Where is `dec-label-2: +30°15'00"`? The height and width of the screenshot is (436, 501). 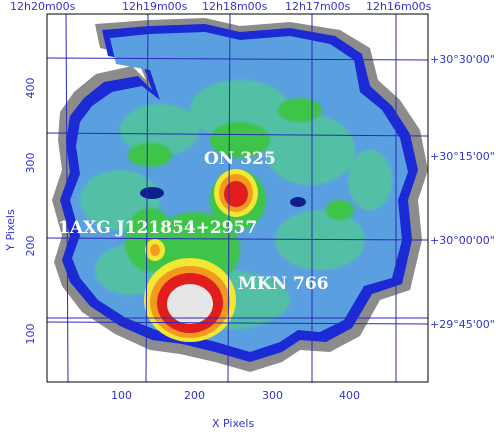 dec-label-2: +30°15'00" is located at coordinates (462, 156).